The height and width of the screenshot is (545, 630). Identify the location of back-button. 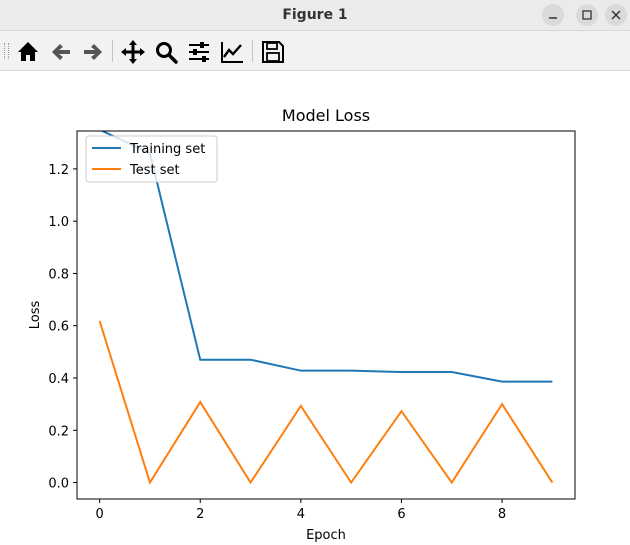
(61, 52).